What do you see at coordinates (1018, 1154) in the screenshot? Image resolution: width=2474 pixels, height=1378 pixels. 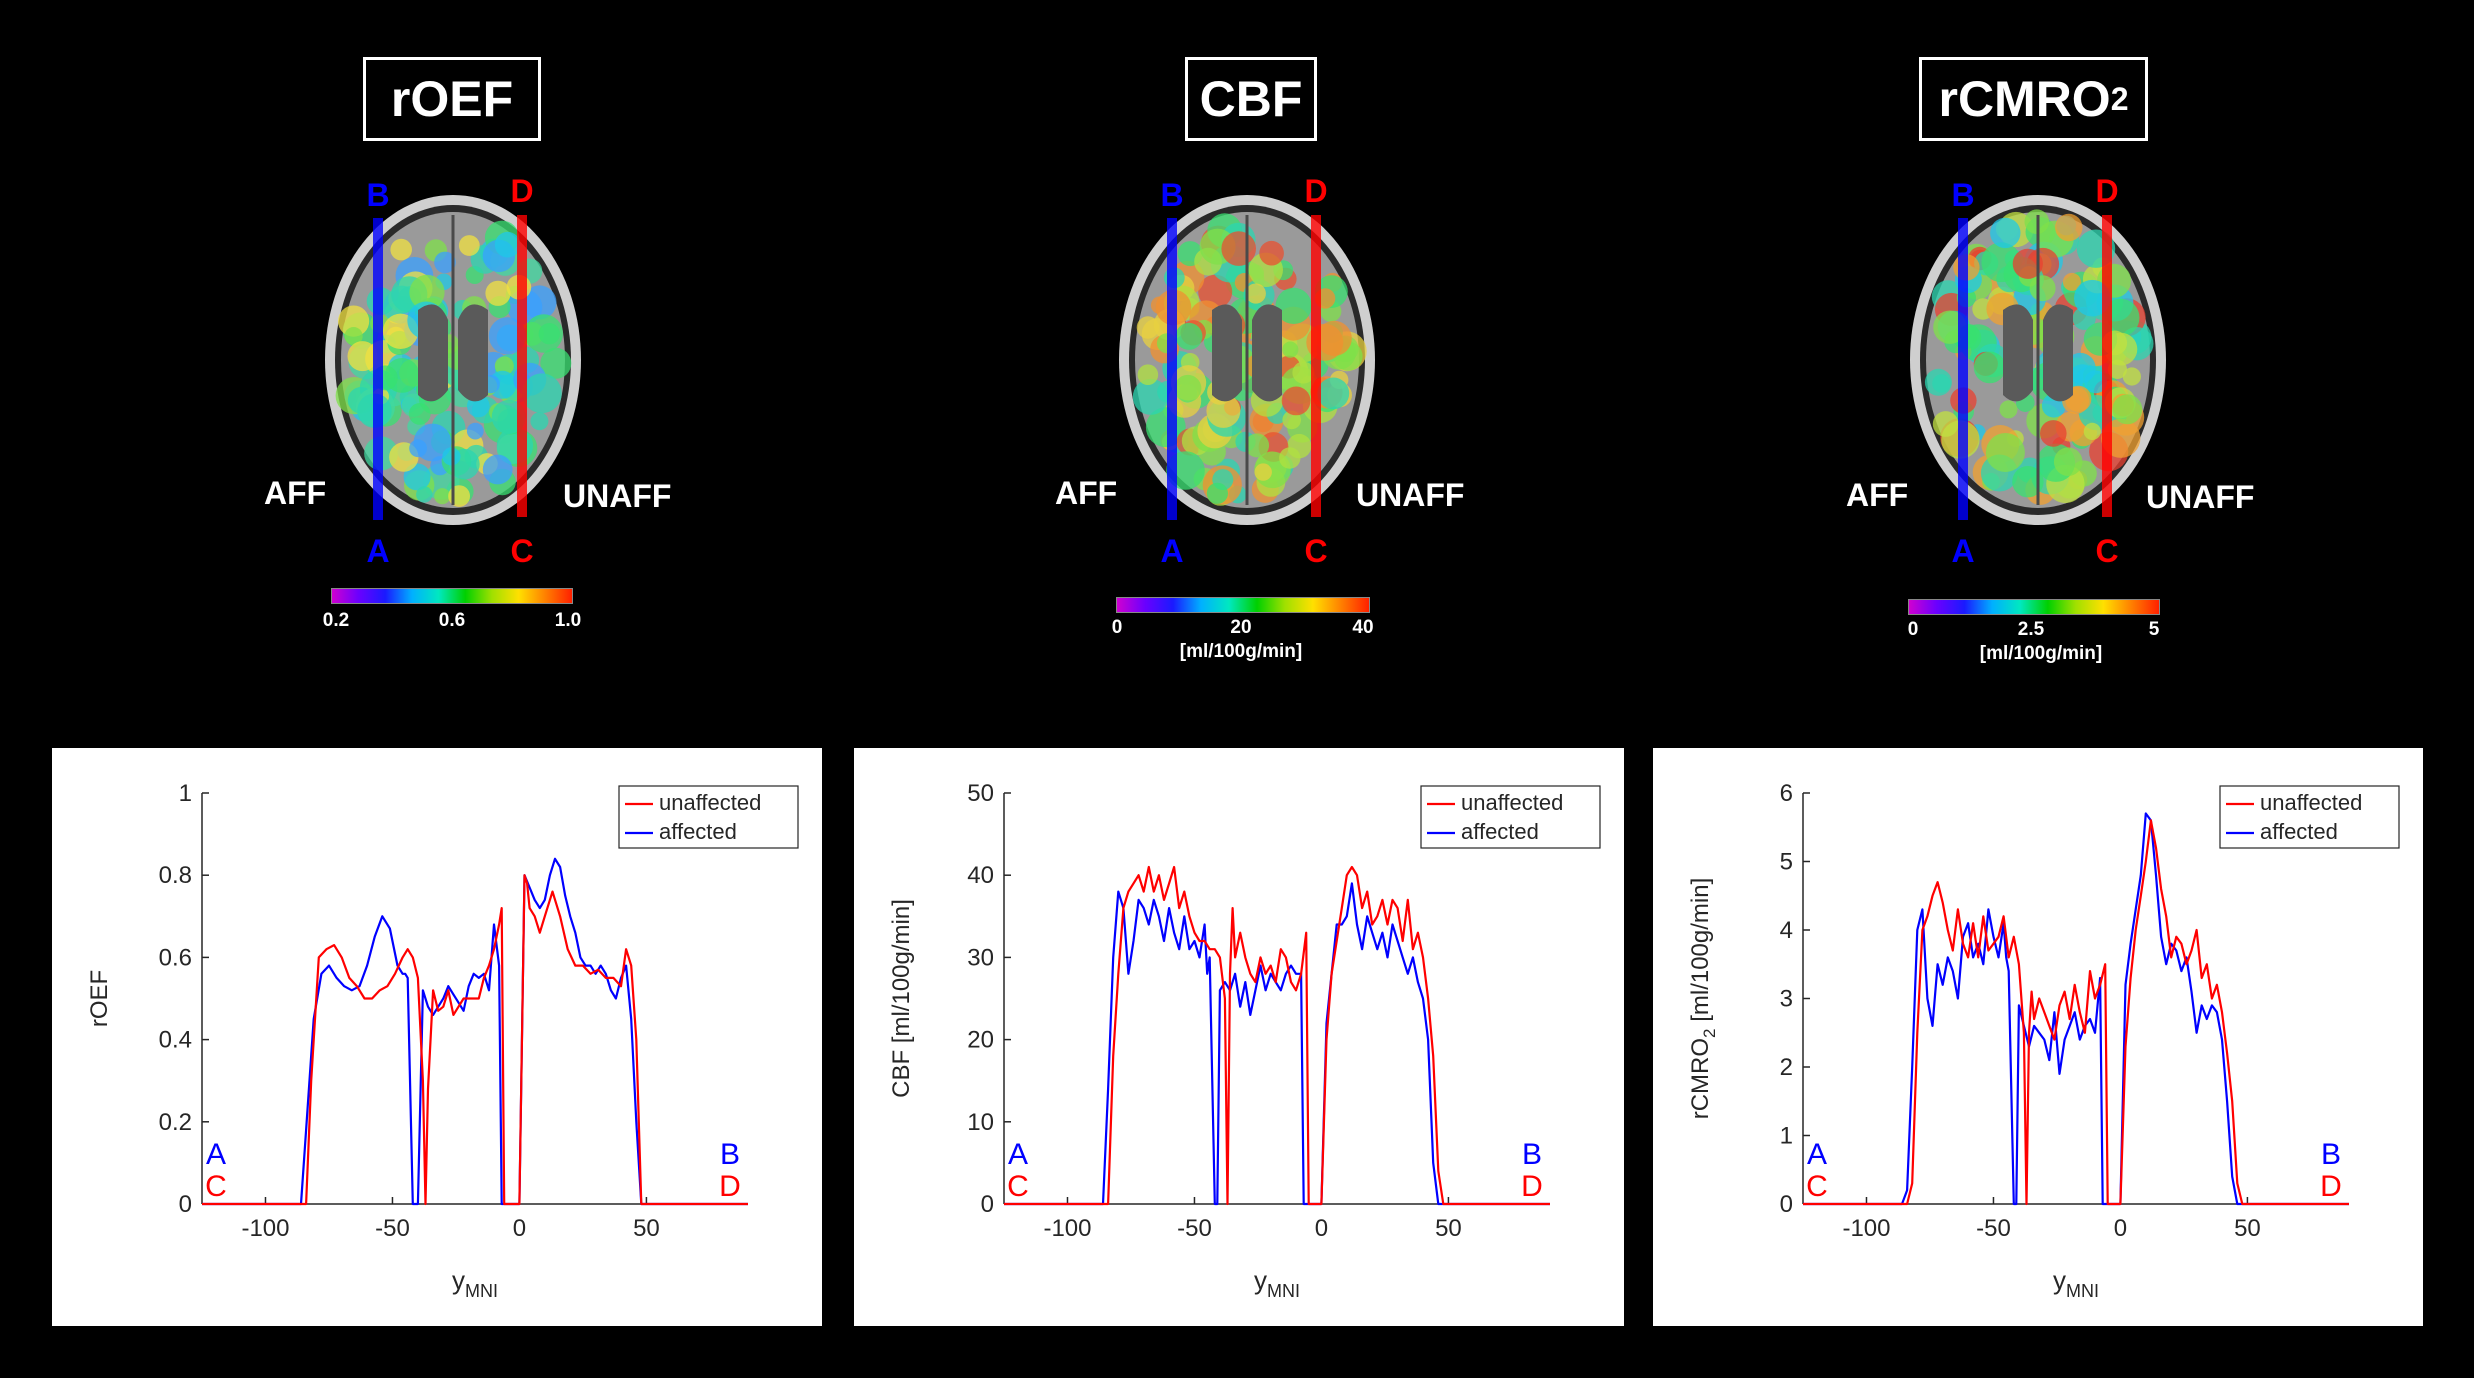 I see `corner-label-a: A` at bounding box center [1018, 1154].